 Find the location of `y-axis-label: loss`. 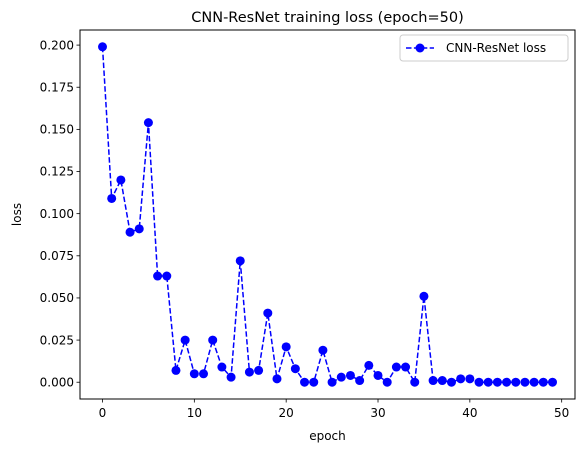

y-axis-label: loss is located at coordinates (17, 214).